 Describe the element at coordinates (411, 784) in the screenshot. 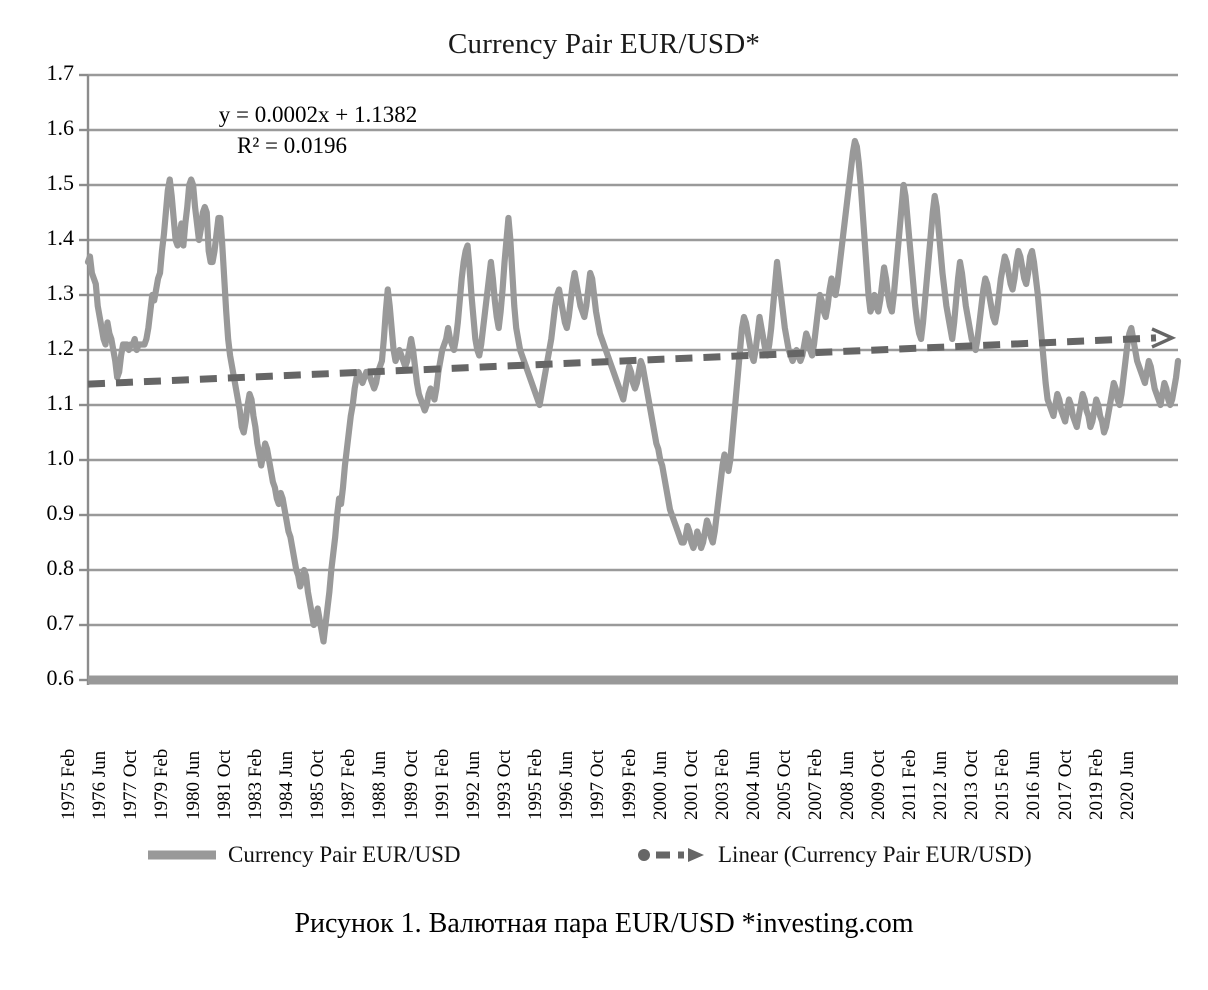

I see `x-axis-tick-label: 1989 Oct` at that location.